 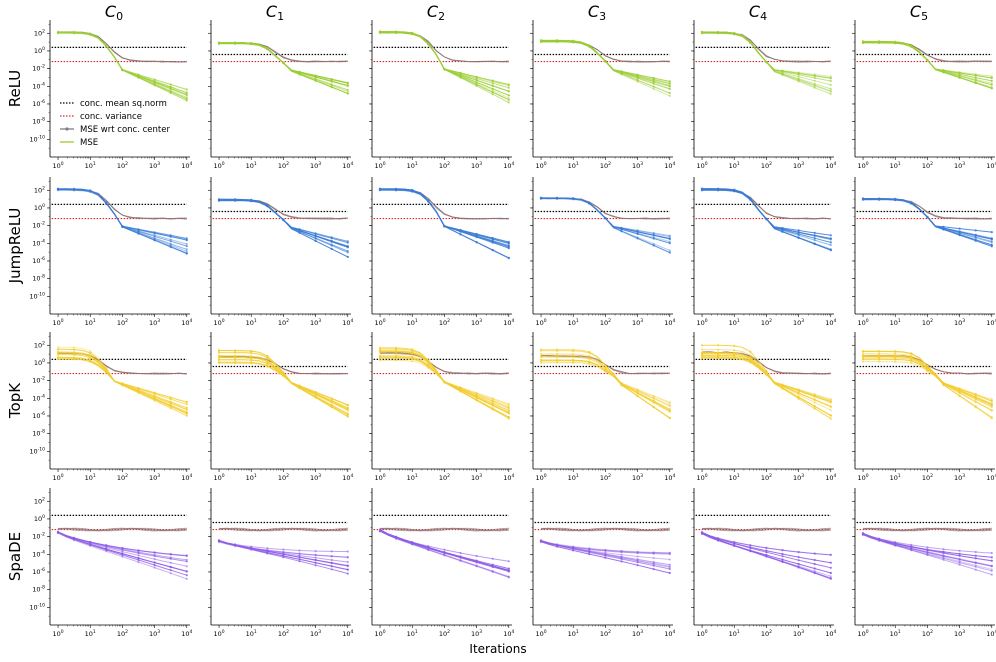 I want to click on y-tick-label-3: 10⁻⁴, so click(x=38, y=553).